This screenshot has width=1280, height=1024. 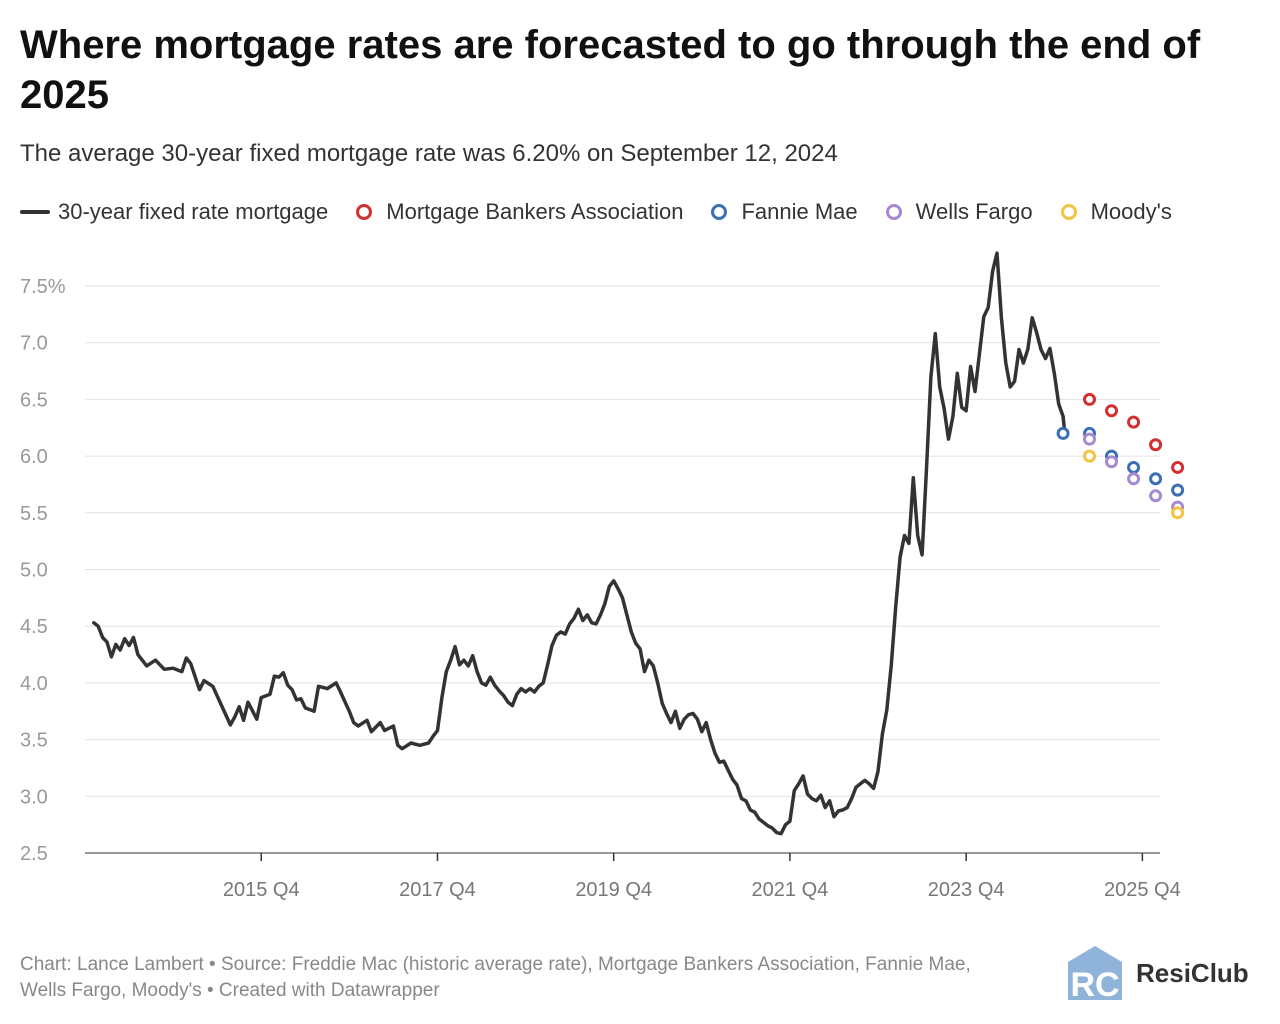 I want to click on legend-label: Moody's, so click(x=1131, y=211).